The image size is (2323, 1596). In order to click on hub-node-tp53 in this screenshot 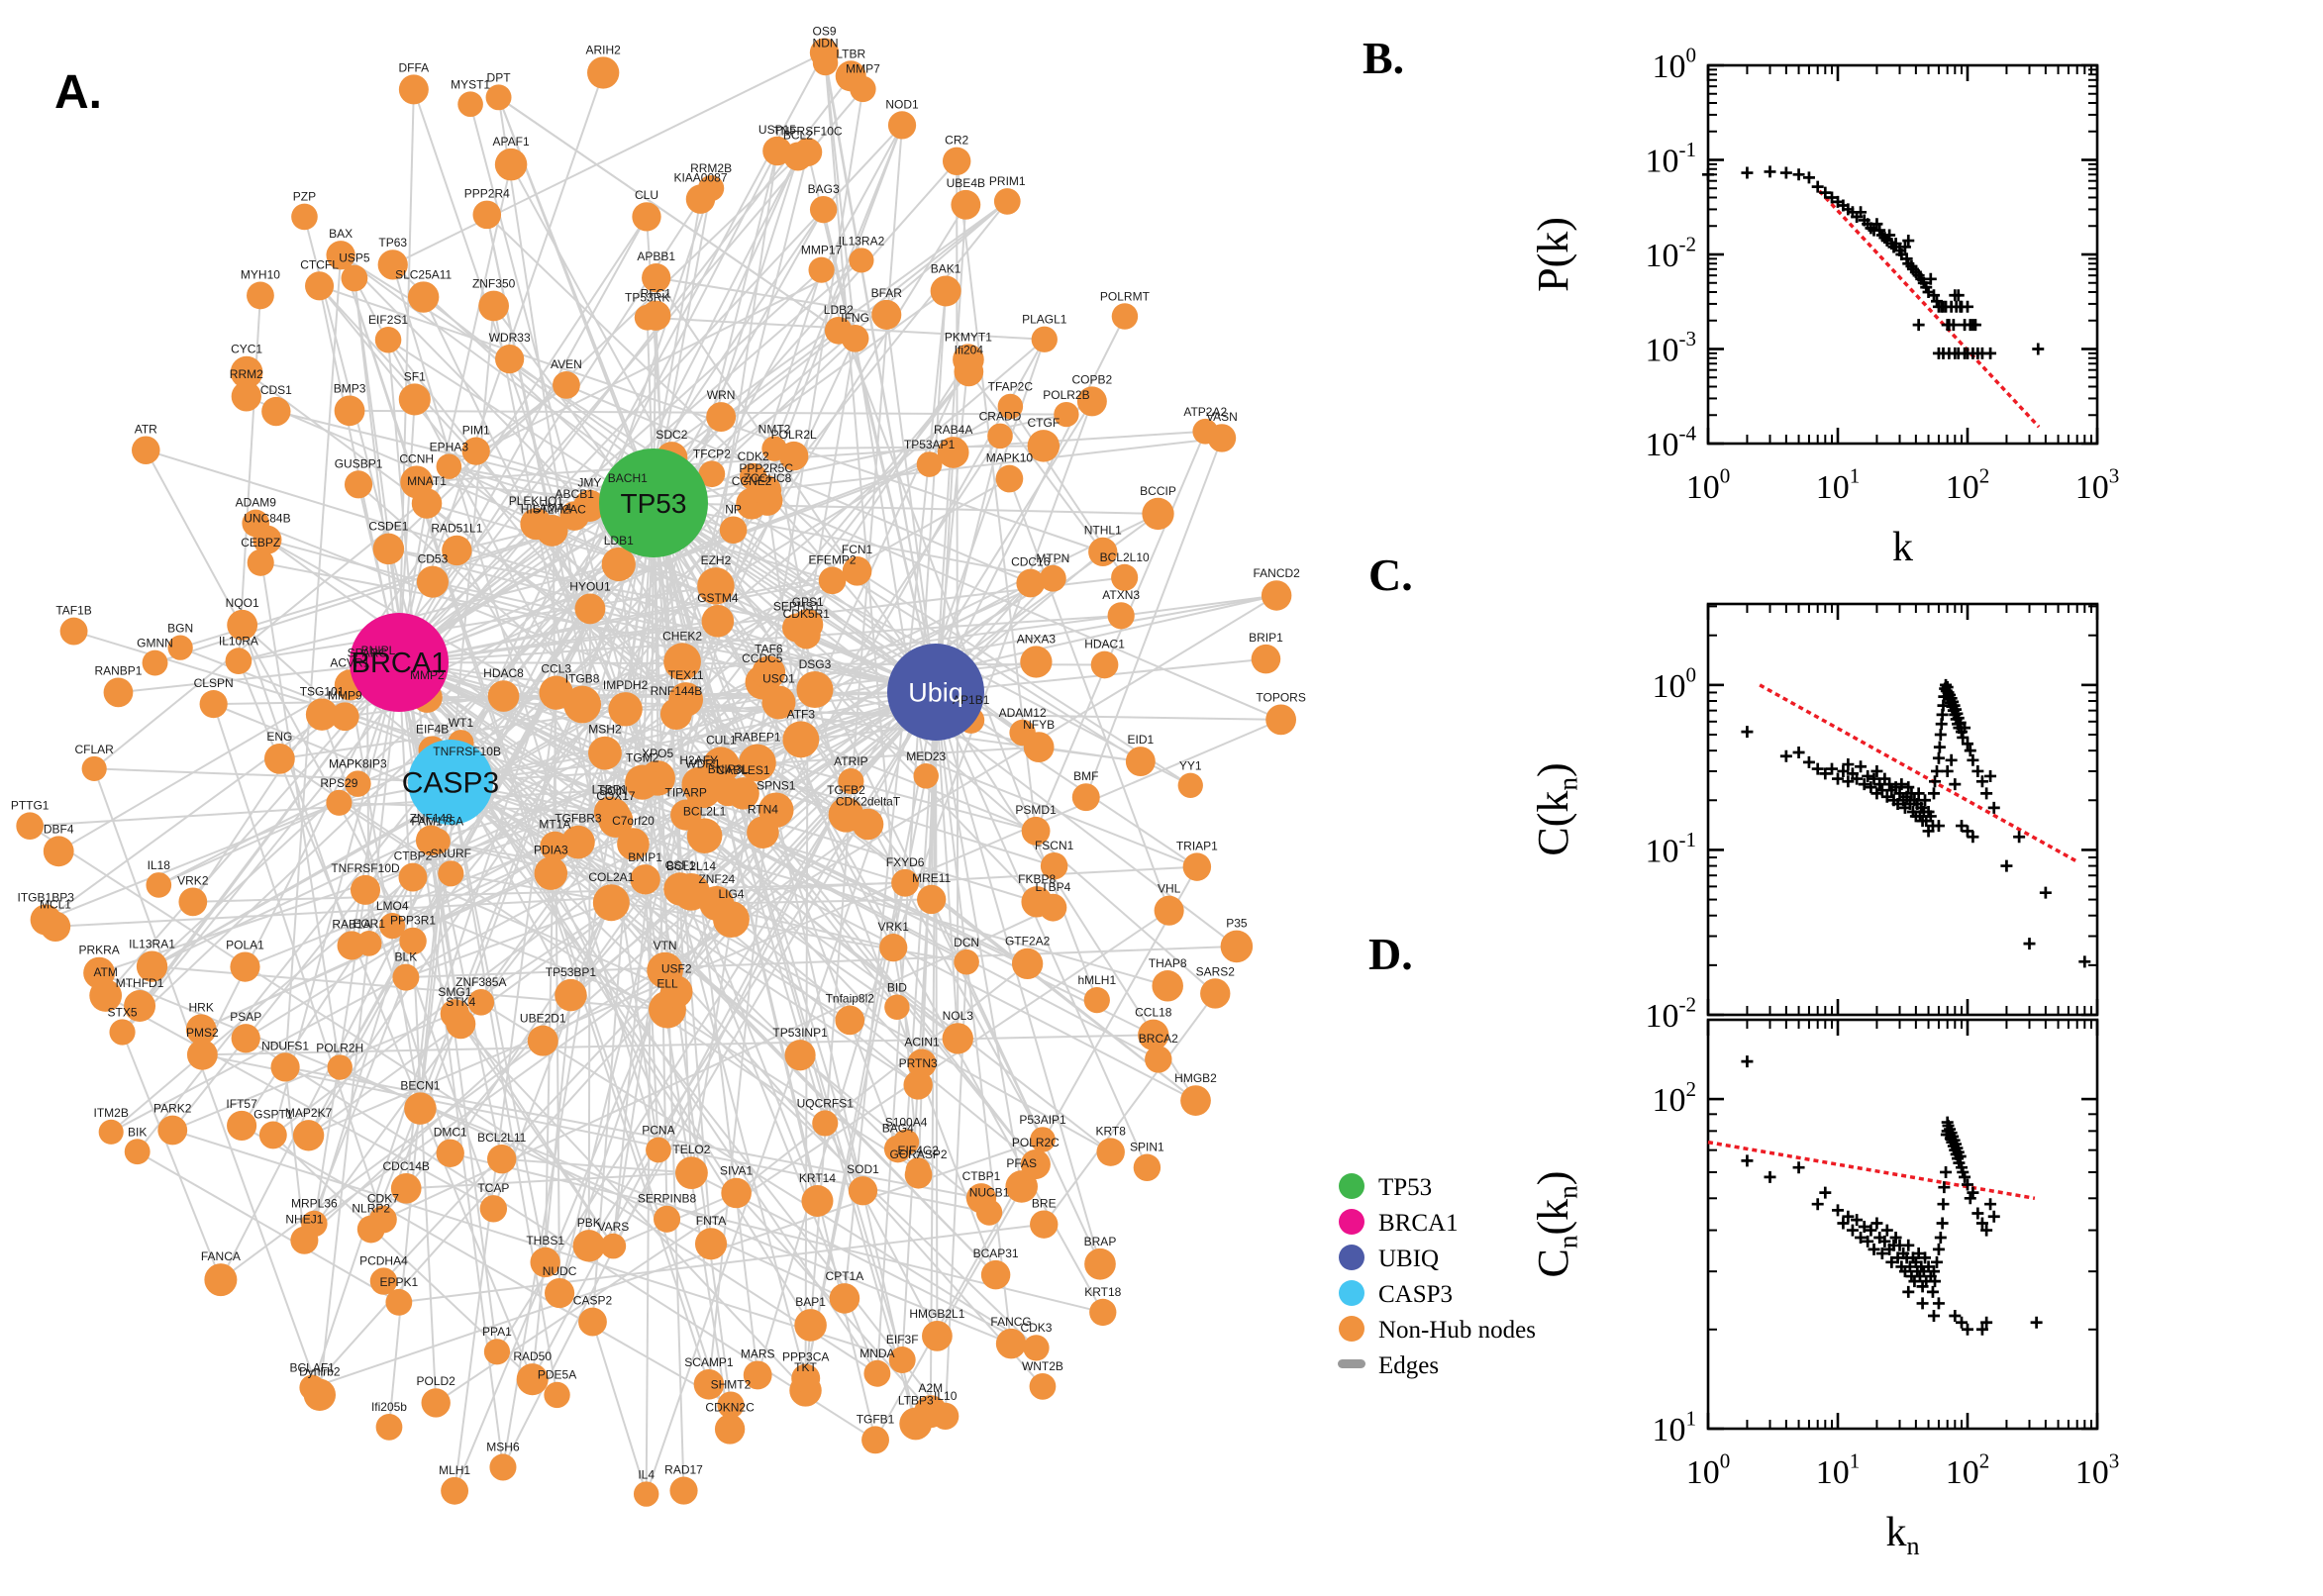, I will do `click(653, 503)`.